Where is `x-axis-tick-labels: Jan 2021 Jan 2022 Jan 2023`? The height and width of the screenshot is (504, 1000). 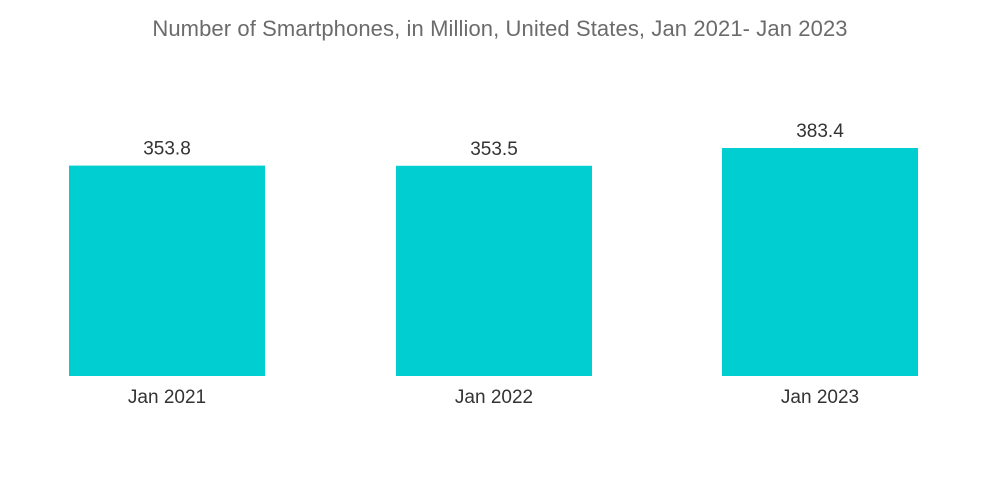
x-axis-tick-labels: Jan 2021 Jan 2022 Jan 2023 is located at coordinates (493, 397).